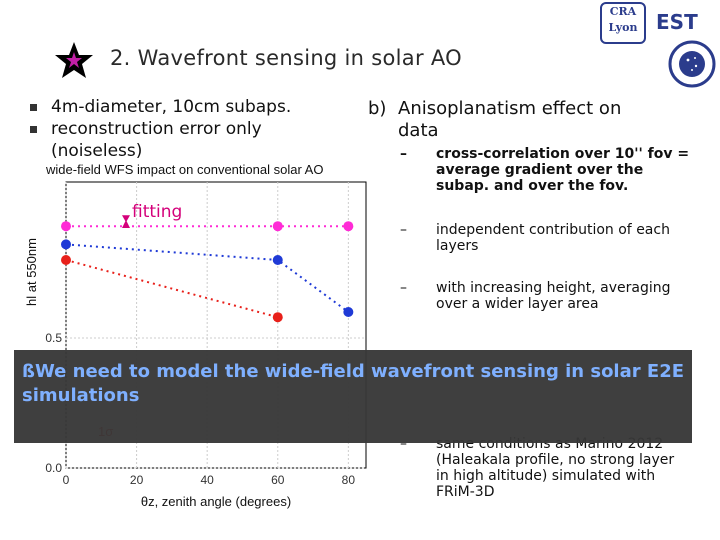  What do you see at coordinates (677, 22) in the screenshot?
I see `est-logo: EST` at bounding box center [677, 22].